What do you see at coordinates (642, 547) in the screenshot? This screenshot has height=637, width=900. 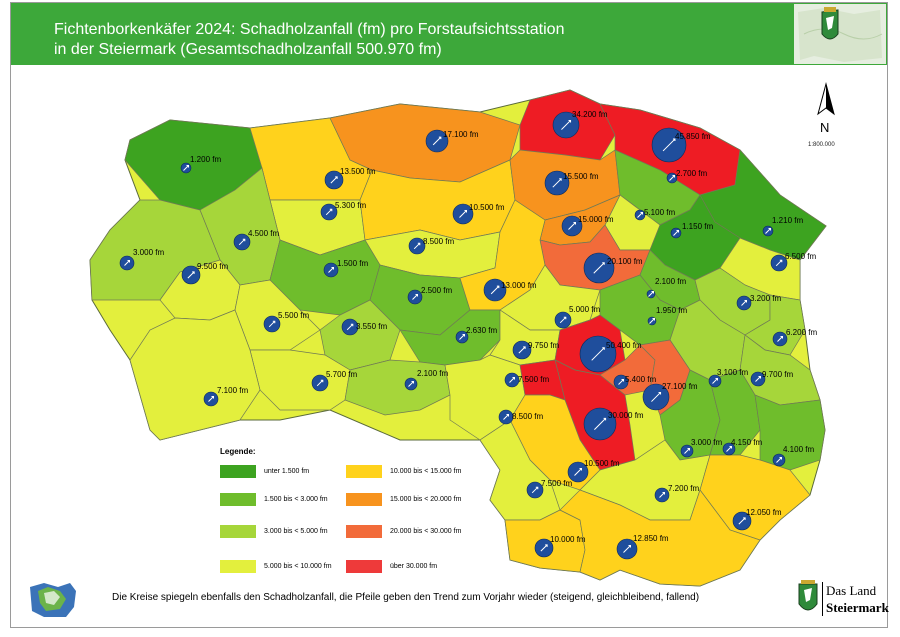 I see `station-marker: 12.850 fm` at bounding box center [642, 547].